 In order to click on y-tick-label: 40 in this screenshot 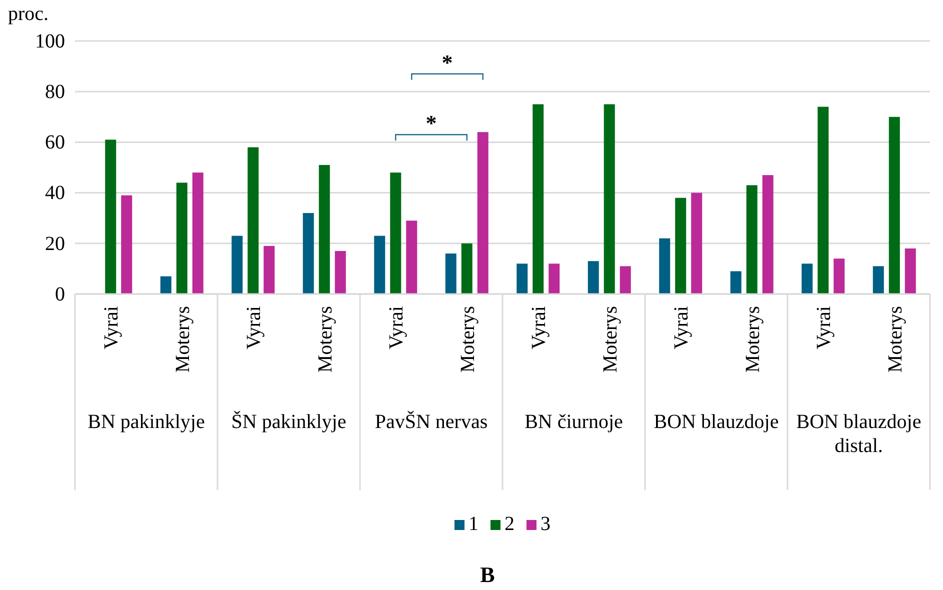, I will do `click(55, 193)`.